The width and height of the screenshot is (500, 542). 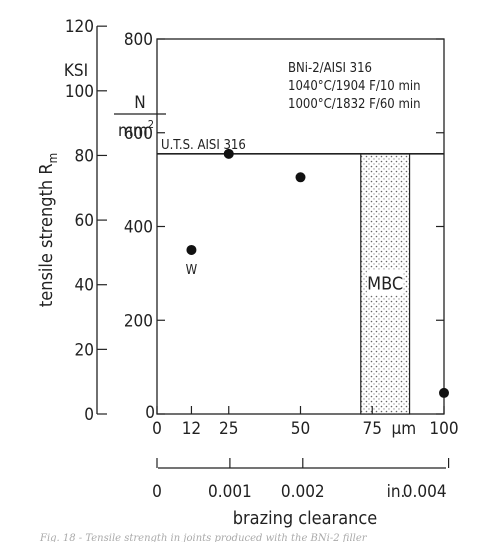 I want to click on inch-tick-label: 0.004, so click(x=425, y=492).